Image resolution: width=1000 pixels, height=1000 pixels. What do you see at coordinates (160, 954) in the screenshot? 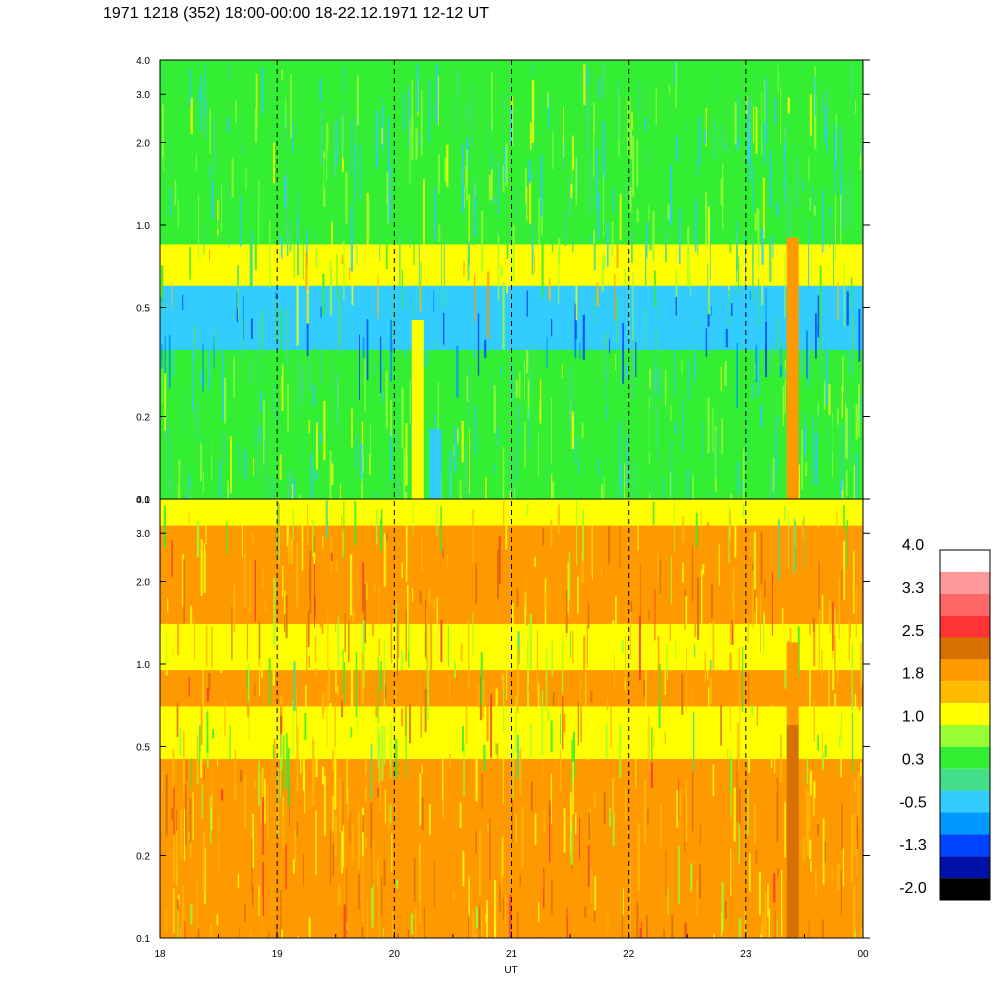
I see `x-tick-label: 18` at bounding box center [160, 954].